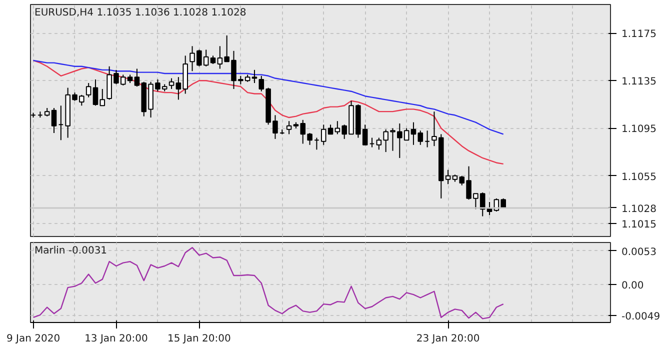 This screenshot has width=665, height=347. I want to click on y-tick-label: -0.0049, so click(641, 317).